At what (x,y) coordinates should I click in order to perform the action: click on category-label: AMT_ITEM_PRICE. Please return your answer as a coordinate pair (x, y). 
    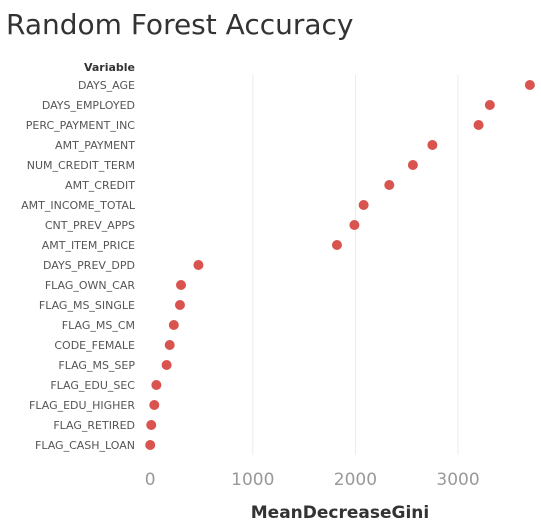
    Looking at the image, I should click on (88, 245).